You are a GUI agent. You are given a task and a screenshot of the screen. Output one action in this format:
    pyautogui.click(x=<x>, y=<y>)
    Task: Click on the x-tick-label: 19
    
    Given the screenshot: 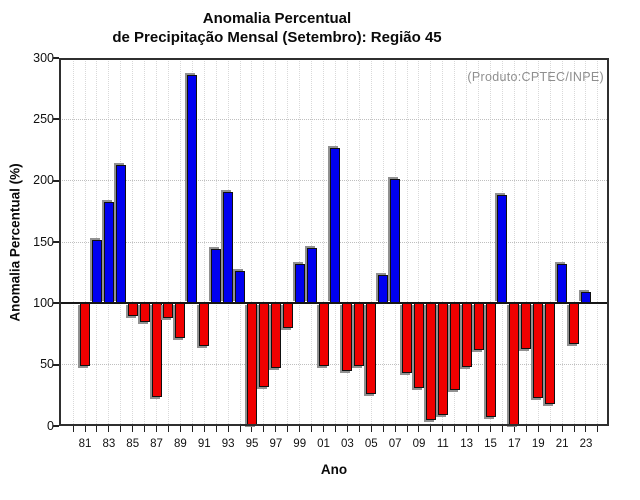 What is the action you would take?
    pyautogui.click(x=538, y=444)
    